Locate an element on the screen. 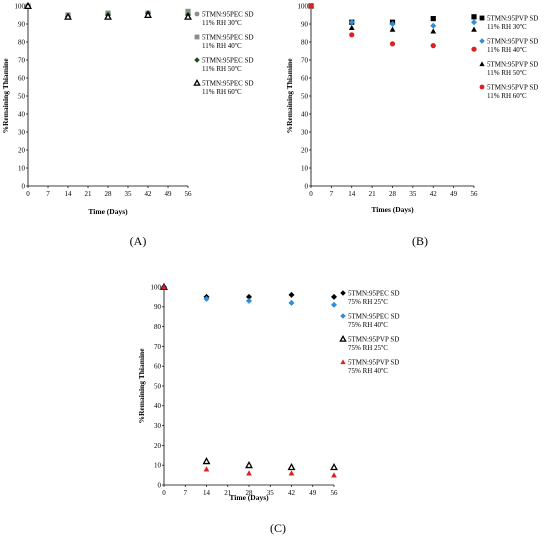  y-tick-label: 10 is located at coordinates (158, 466).